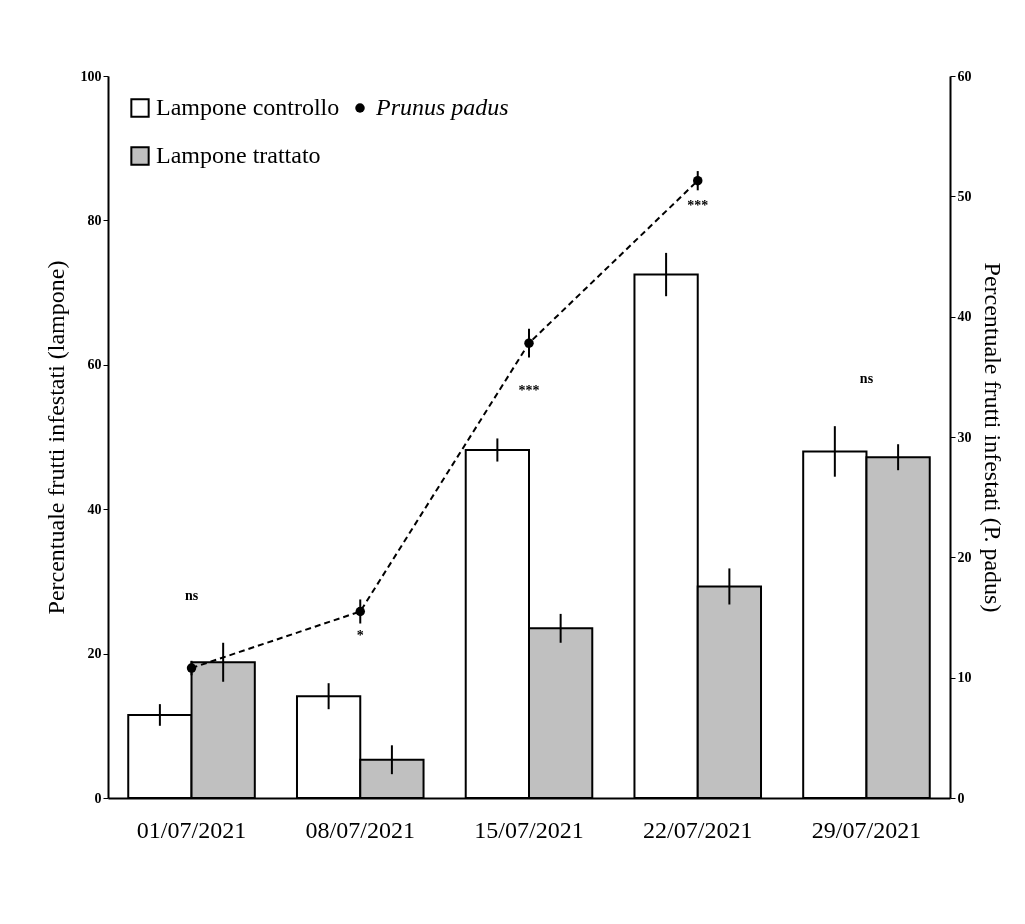 The image size is (1025, 924). Describe the element at coordinates (964, 76) in the screenshot. I see `y2-tick-label: 60` at that location.